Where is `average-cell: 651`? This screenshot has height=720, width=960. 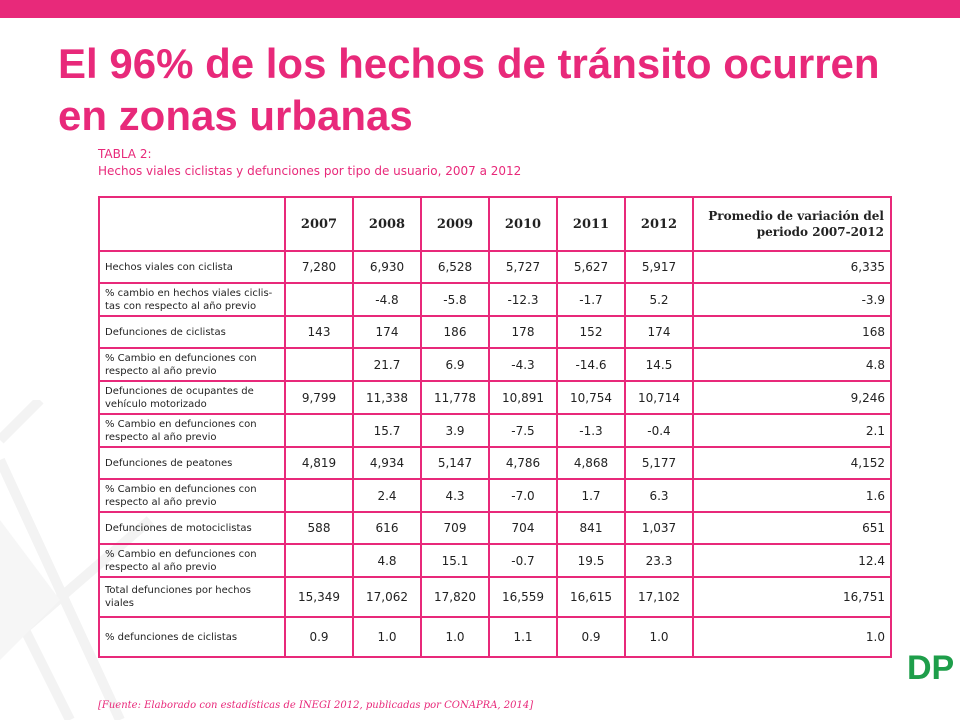
average-cell: 651 is located at coordinates (792, 528).